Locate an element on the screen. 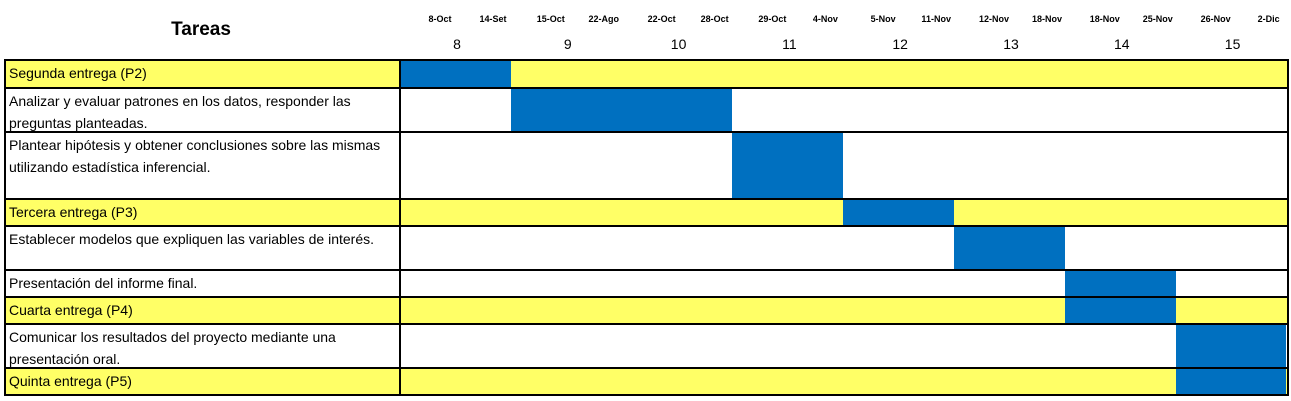 The width and height of the screenshot is (1291, 401). date-label: 29-Oct is located at coordinates (772, 19).